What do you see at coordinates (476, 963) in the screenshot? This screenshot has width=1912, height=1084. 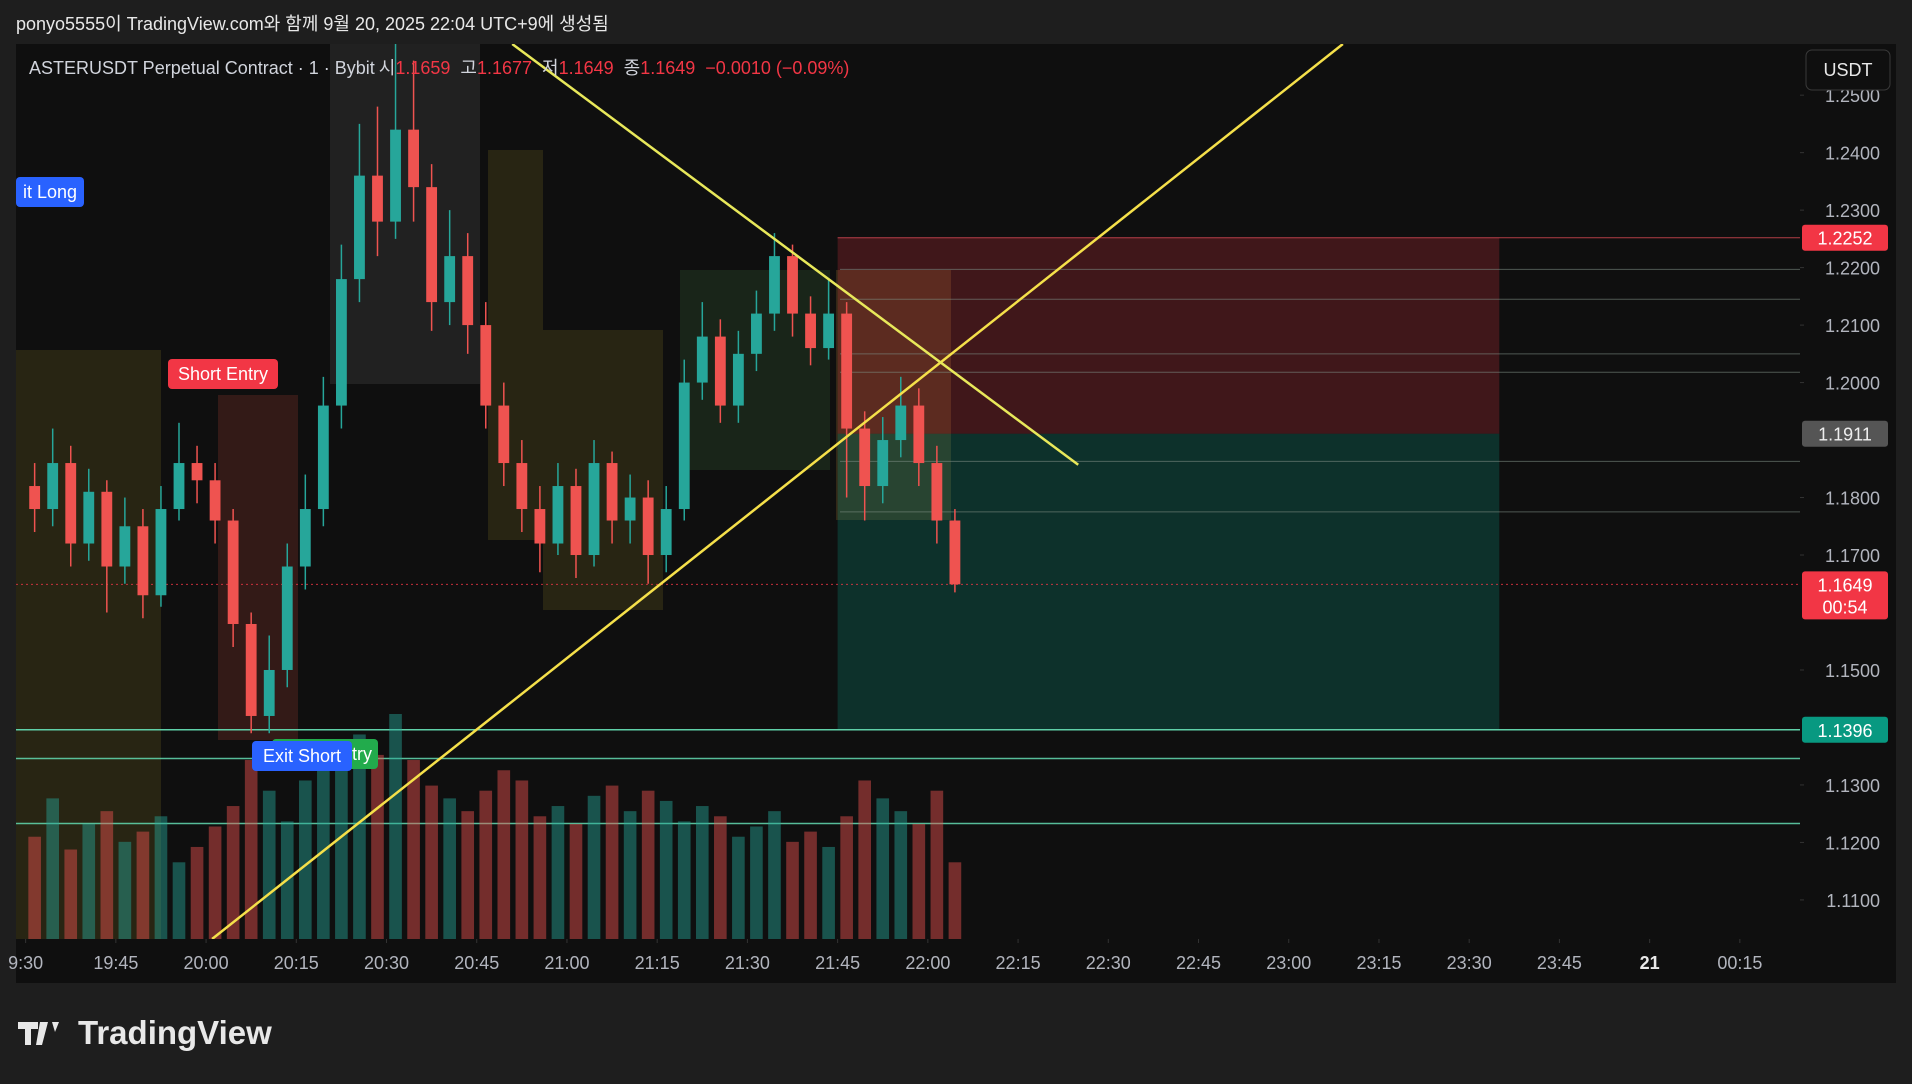 I see `x-tick-label: 20:45` at bounding box center [476, 963].